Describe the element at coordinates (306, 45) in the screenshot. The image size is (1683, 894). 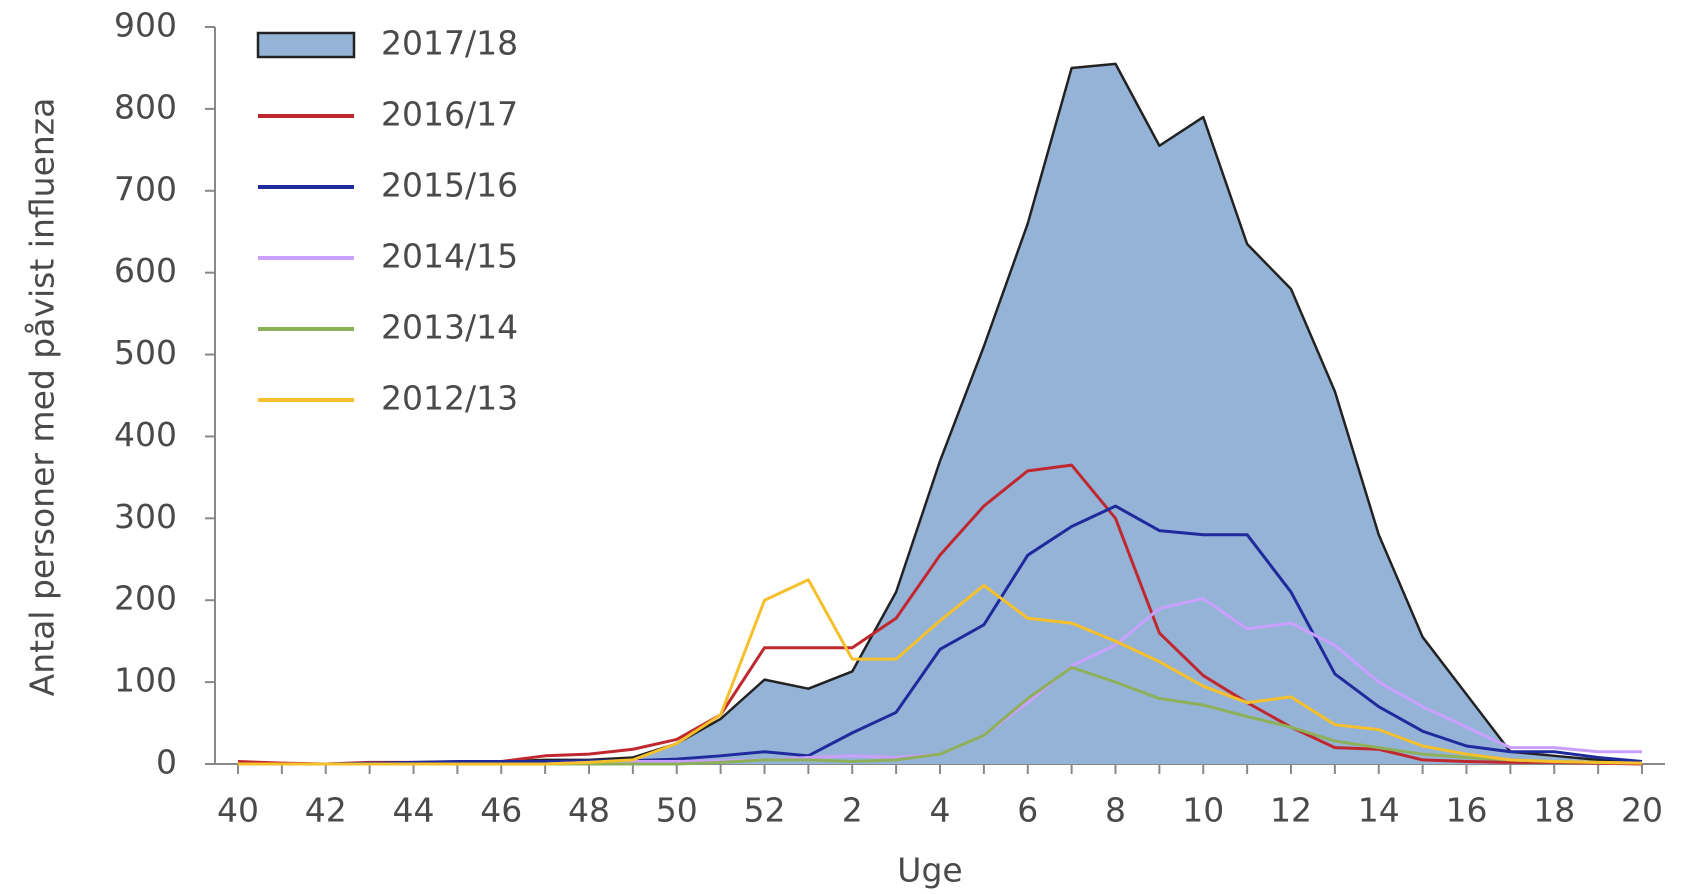
I see `legend-swatch` at that location.